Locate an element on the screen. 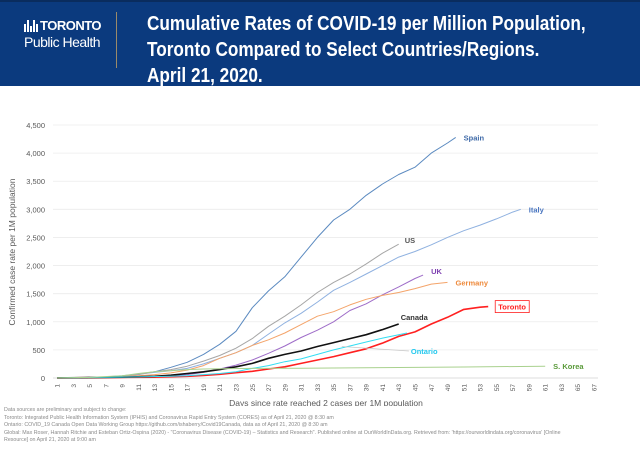 The image size is (640, 468). series-label-us: US is located at coordinates (410, 240).